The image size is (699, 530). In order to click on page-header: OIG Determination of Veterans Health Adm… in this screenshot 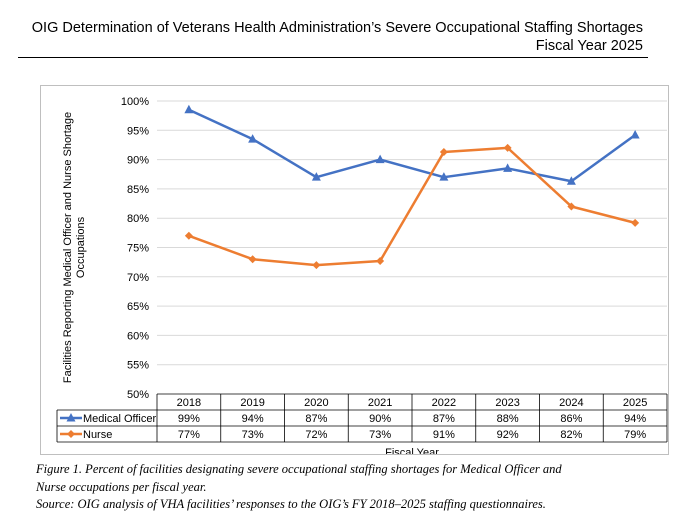, I will do `click(337, 37)`.